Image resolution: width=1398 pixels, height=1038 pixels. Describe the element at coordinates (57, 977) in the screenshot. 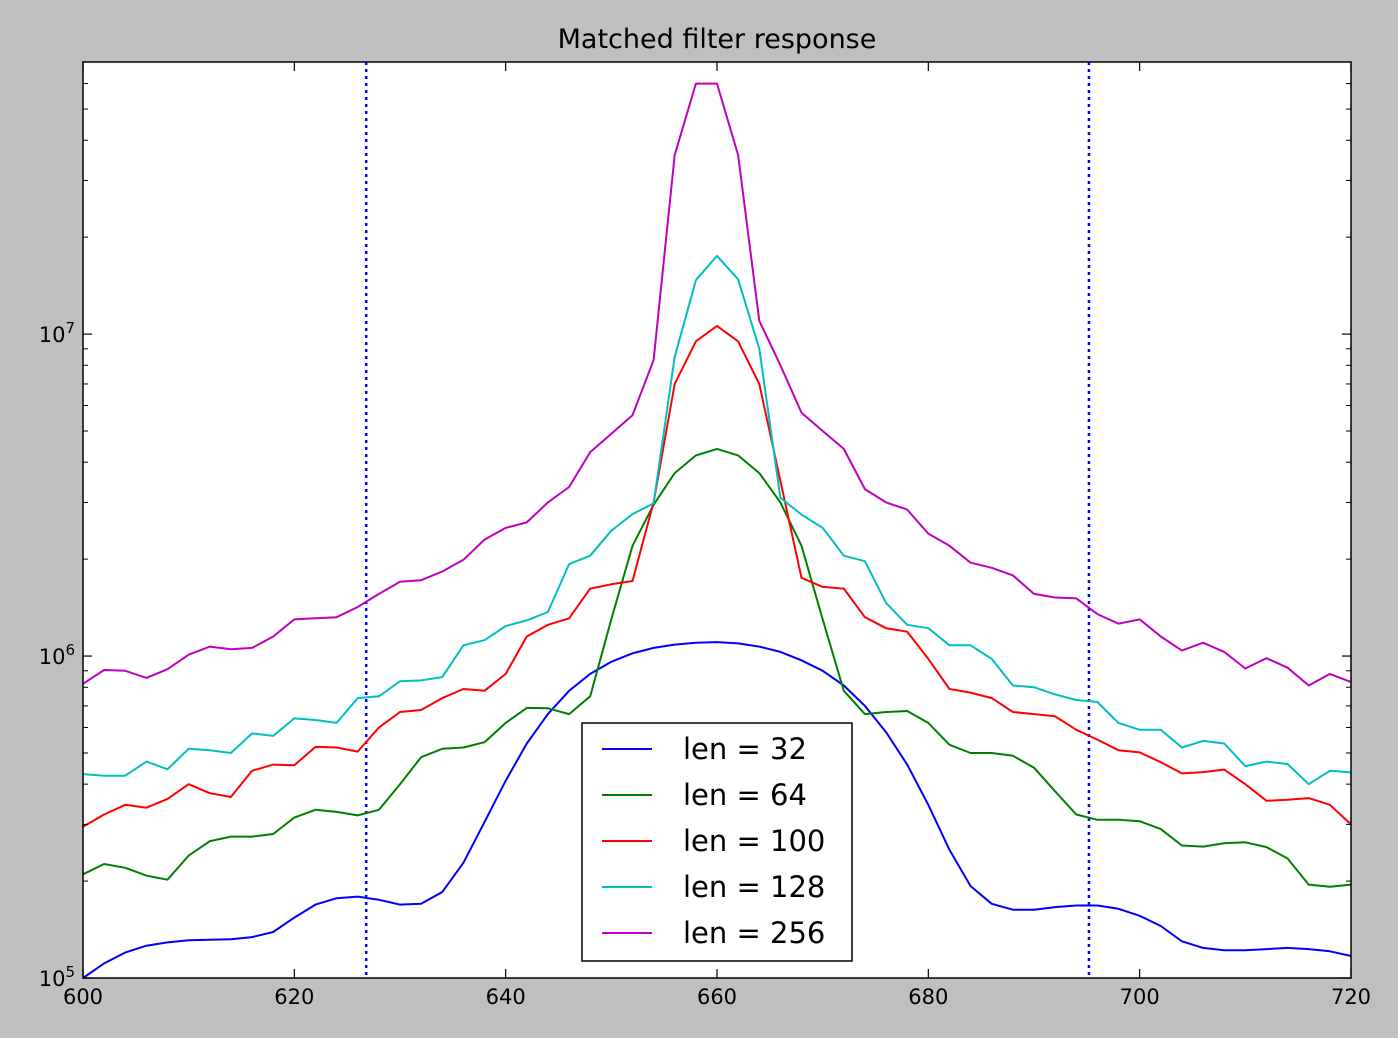

I see `y-tick-label: 10⁵` at that location.